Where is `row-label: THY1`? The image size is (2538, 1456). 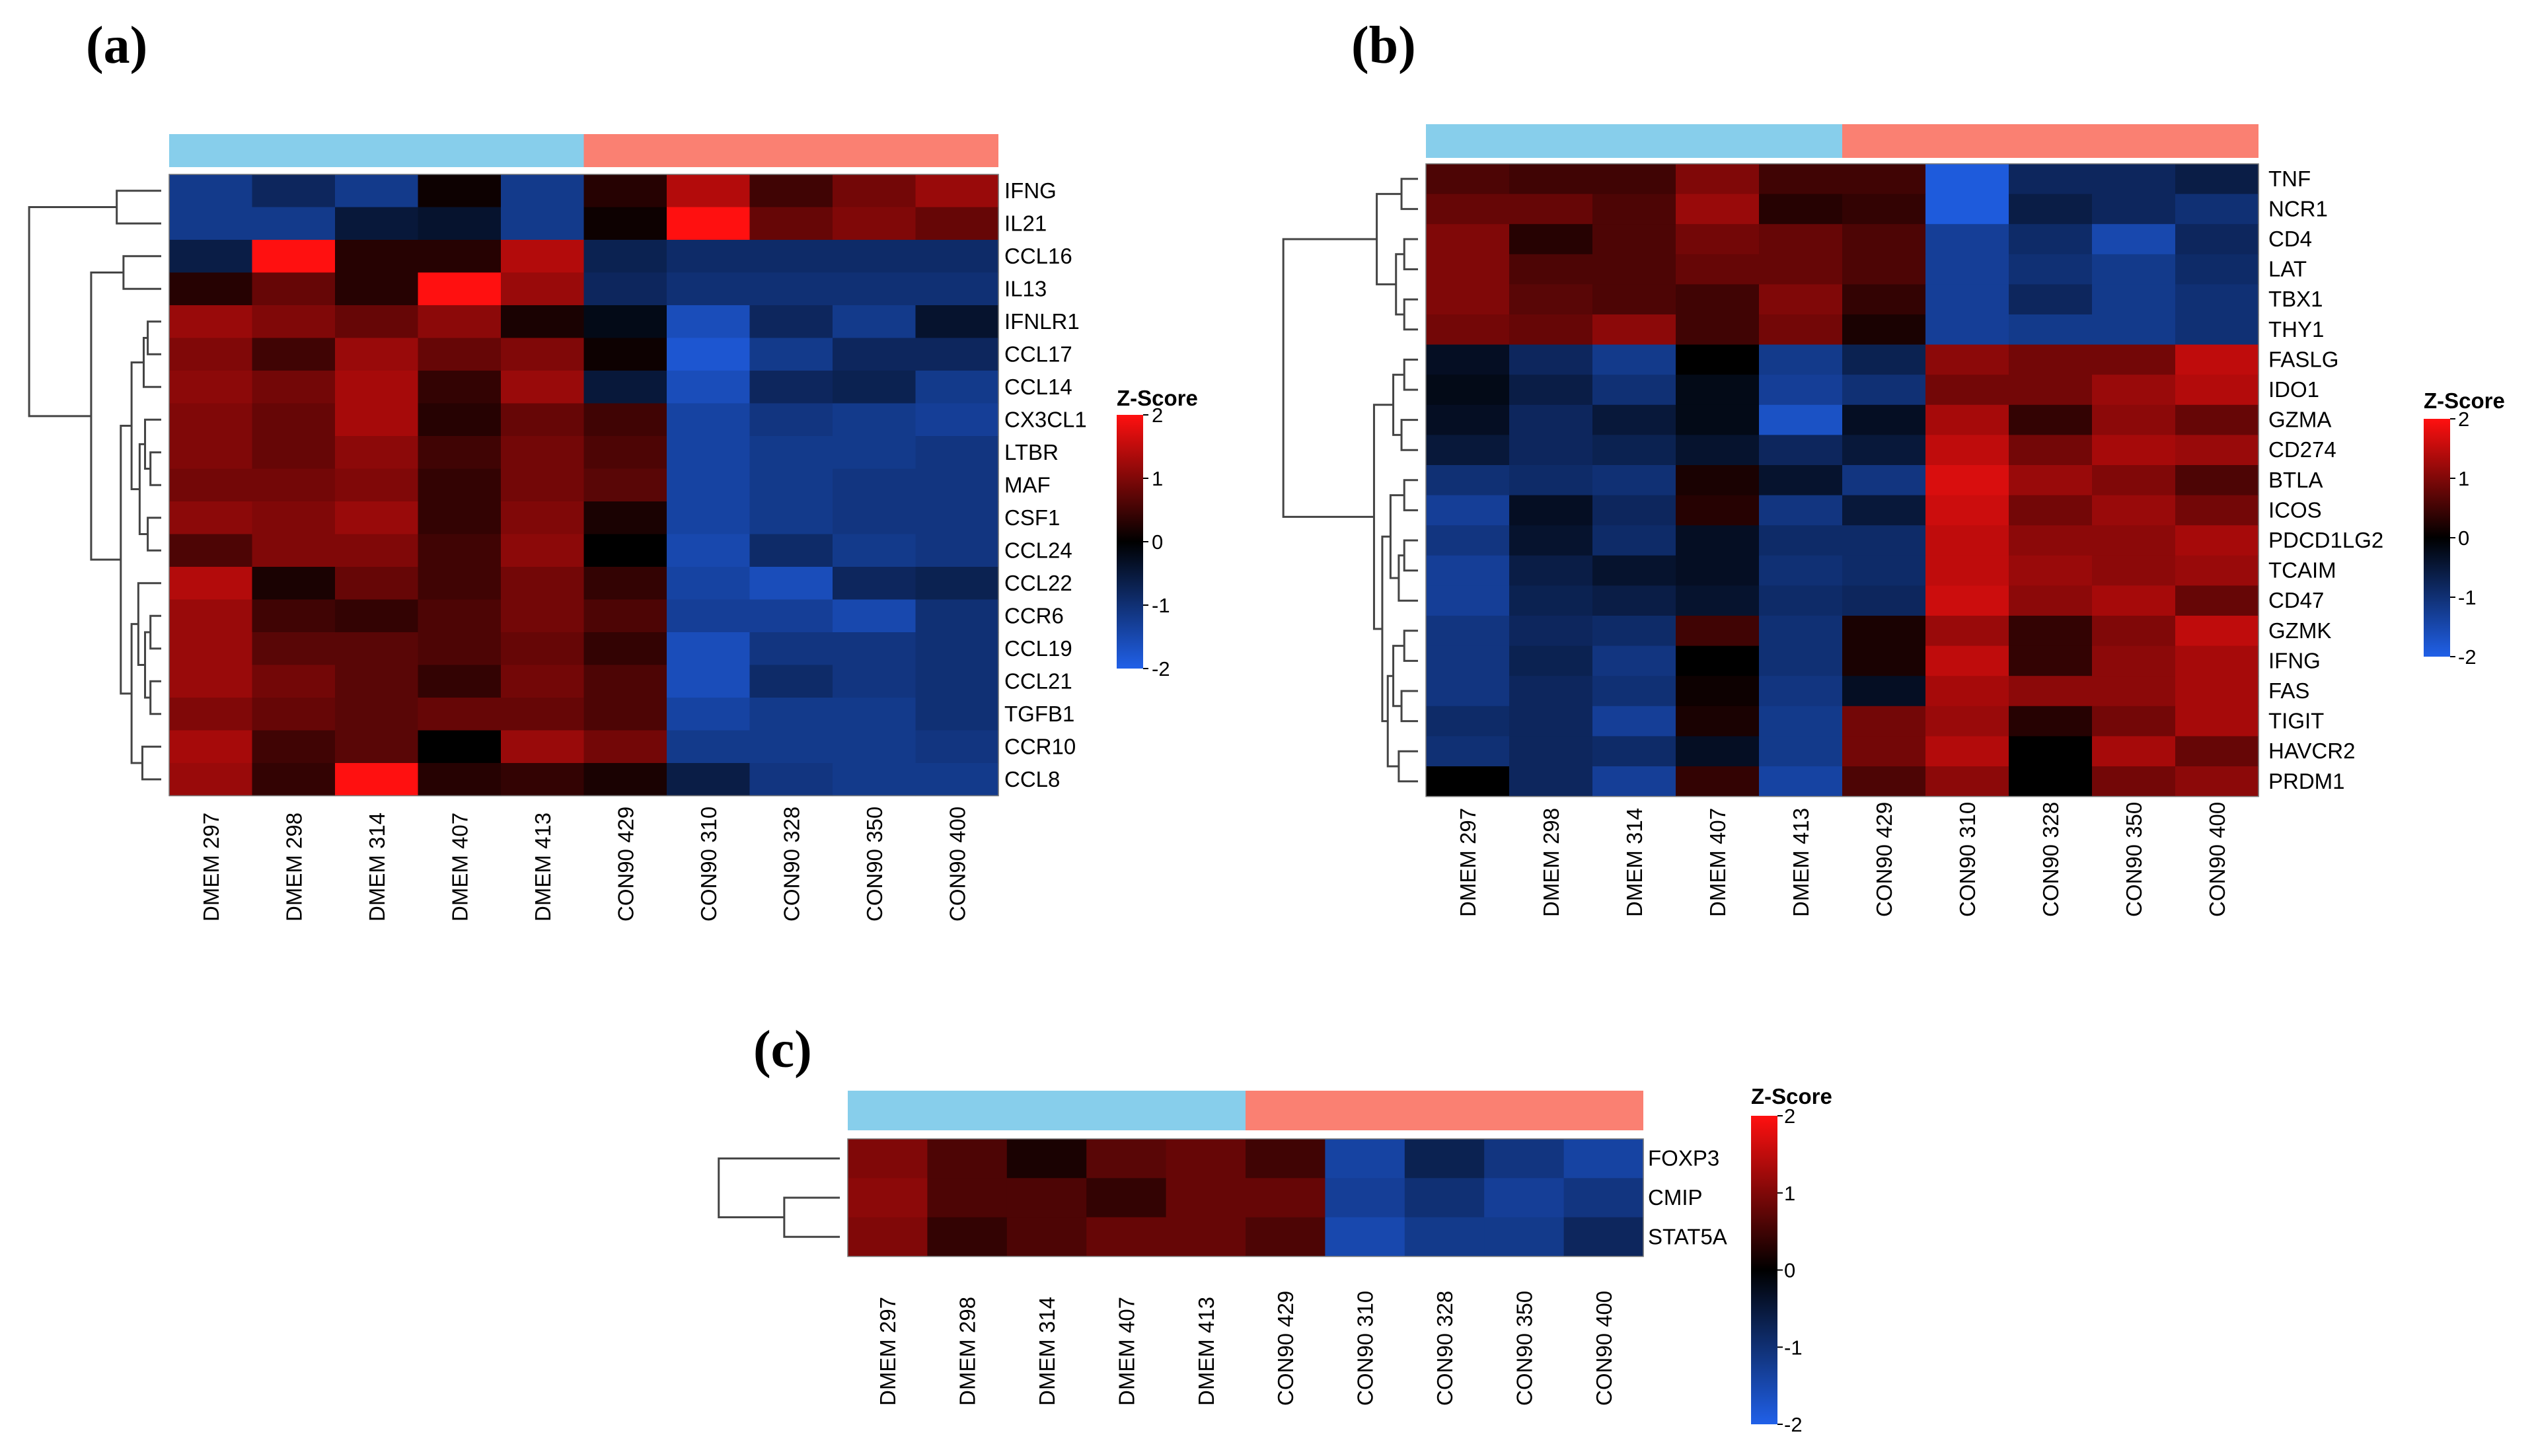
row-label: THY1 is located at coordinates (2296, 329).